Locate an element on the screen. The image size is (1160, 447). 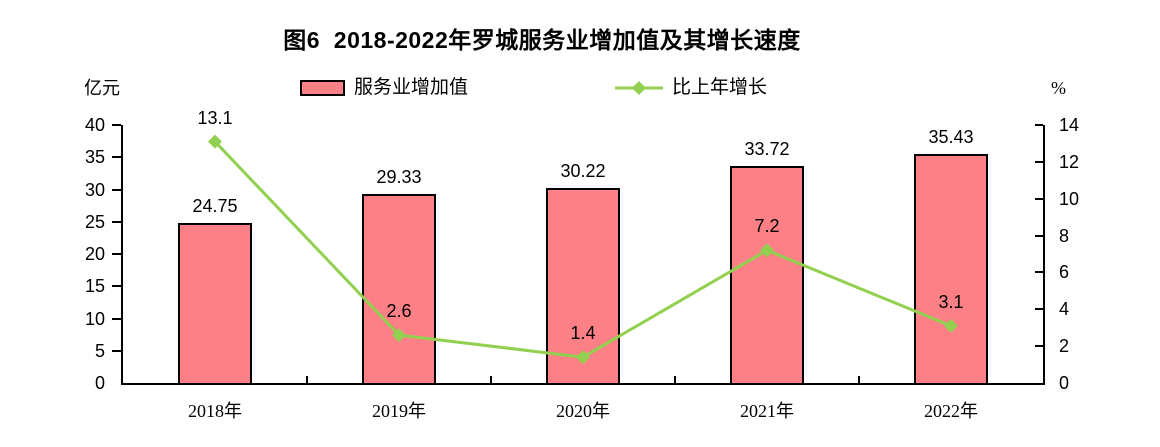
legend-item-bar-series: 服务业增加值 is located at coordinates (384, 88).